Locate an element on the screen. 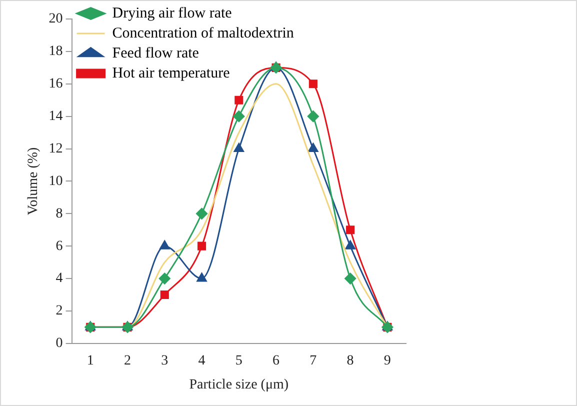 The height and width of the screenshot is (406, 577). y-tick-label: 16 is located at coordinates (55, 84).